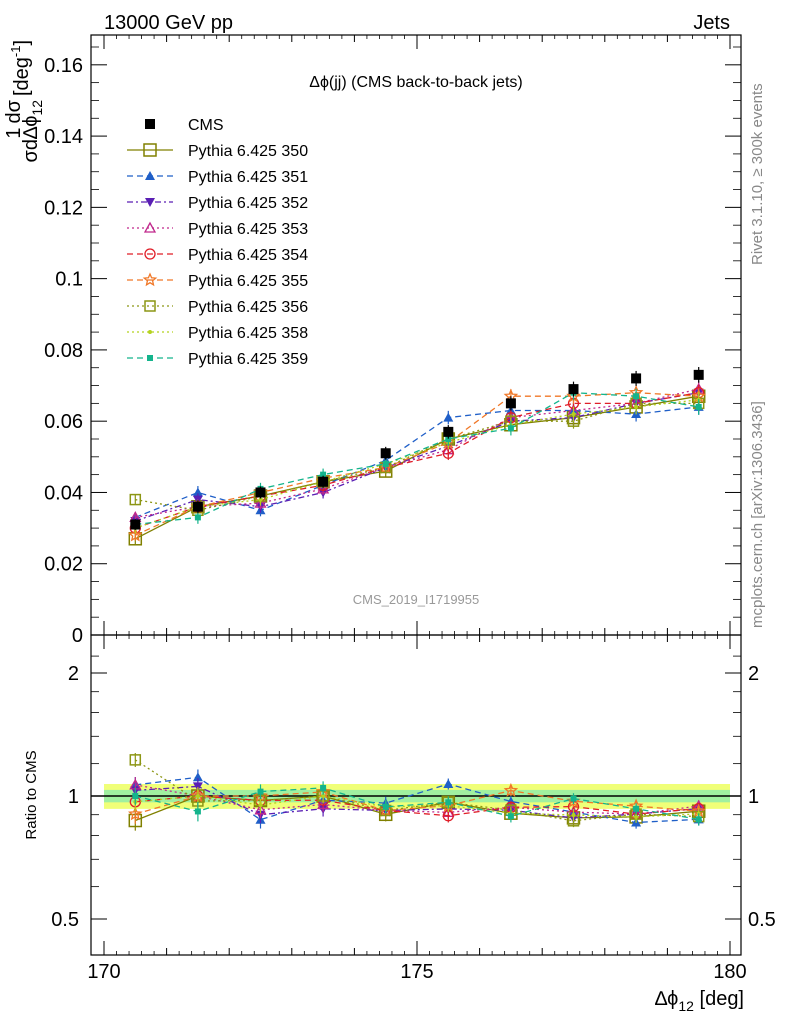  Describe the element at coordinates (699, 1001) in the screenshot. I see `x-axis-label: ∆ϕ12 [deg]` at that location.